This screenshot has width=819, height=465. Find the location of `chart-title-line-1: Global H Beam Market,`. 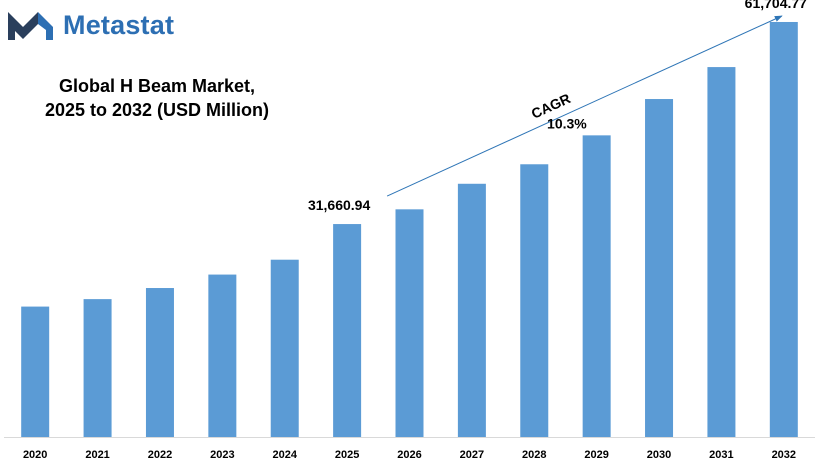

chart-title-line-1: Global H Beam Market, is located at coordinates (157, 86).